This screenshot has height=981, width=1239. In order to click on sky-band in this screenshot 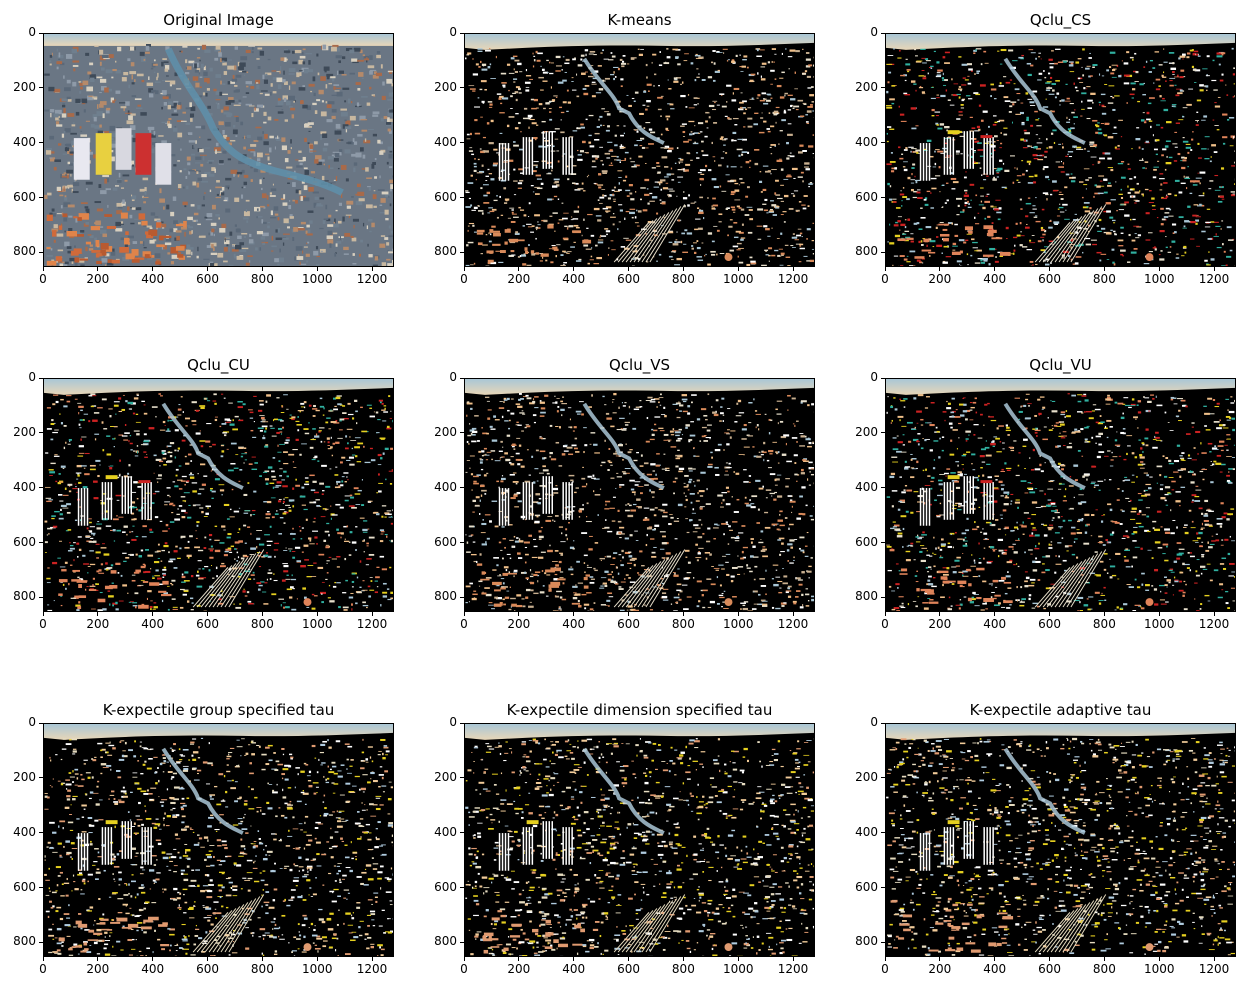, I will do `click(1060, 732)`.